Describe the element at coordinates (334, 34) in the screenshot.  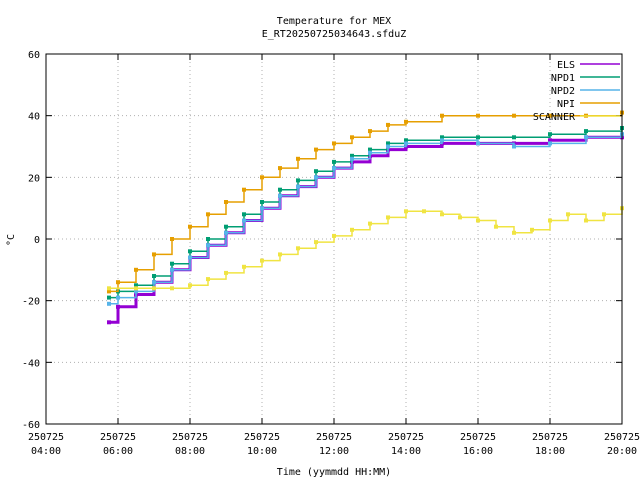
I see `chart-subtitle: E_RT20250725034643.sfduZ` at that location.